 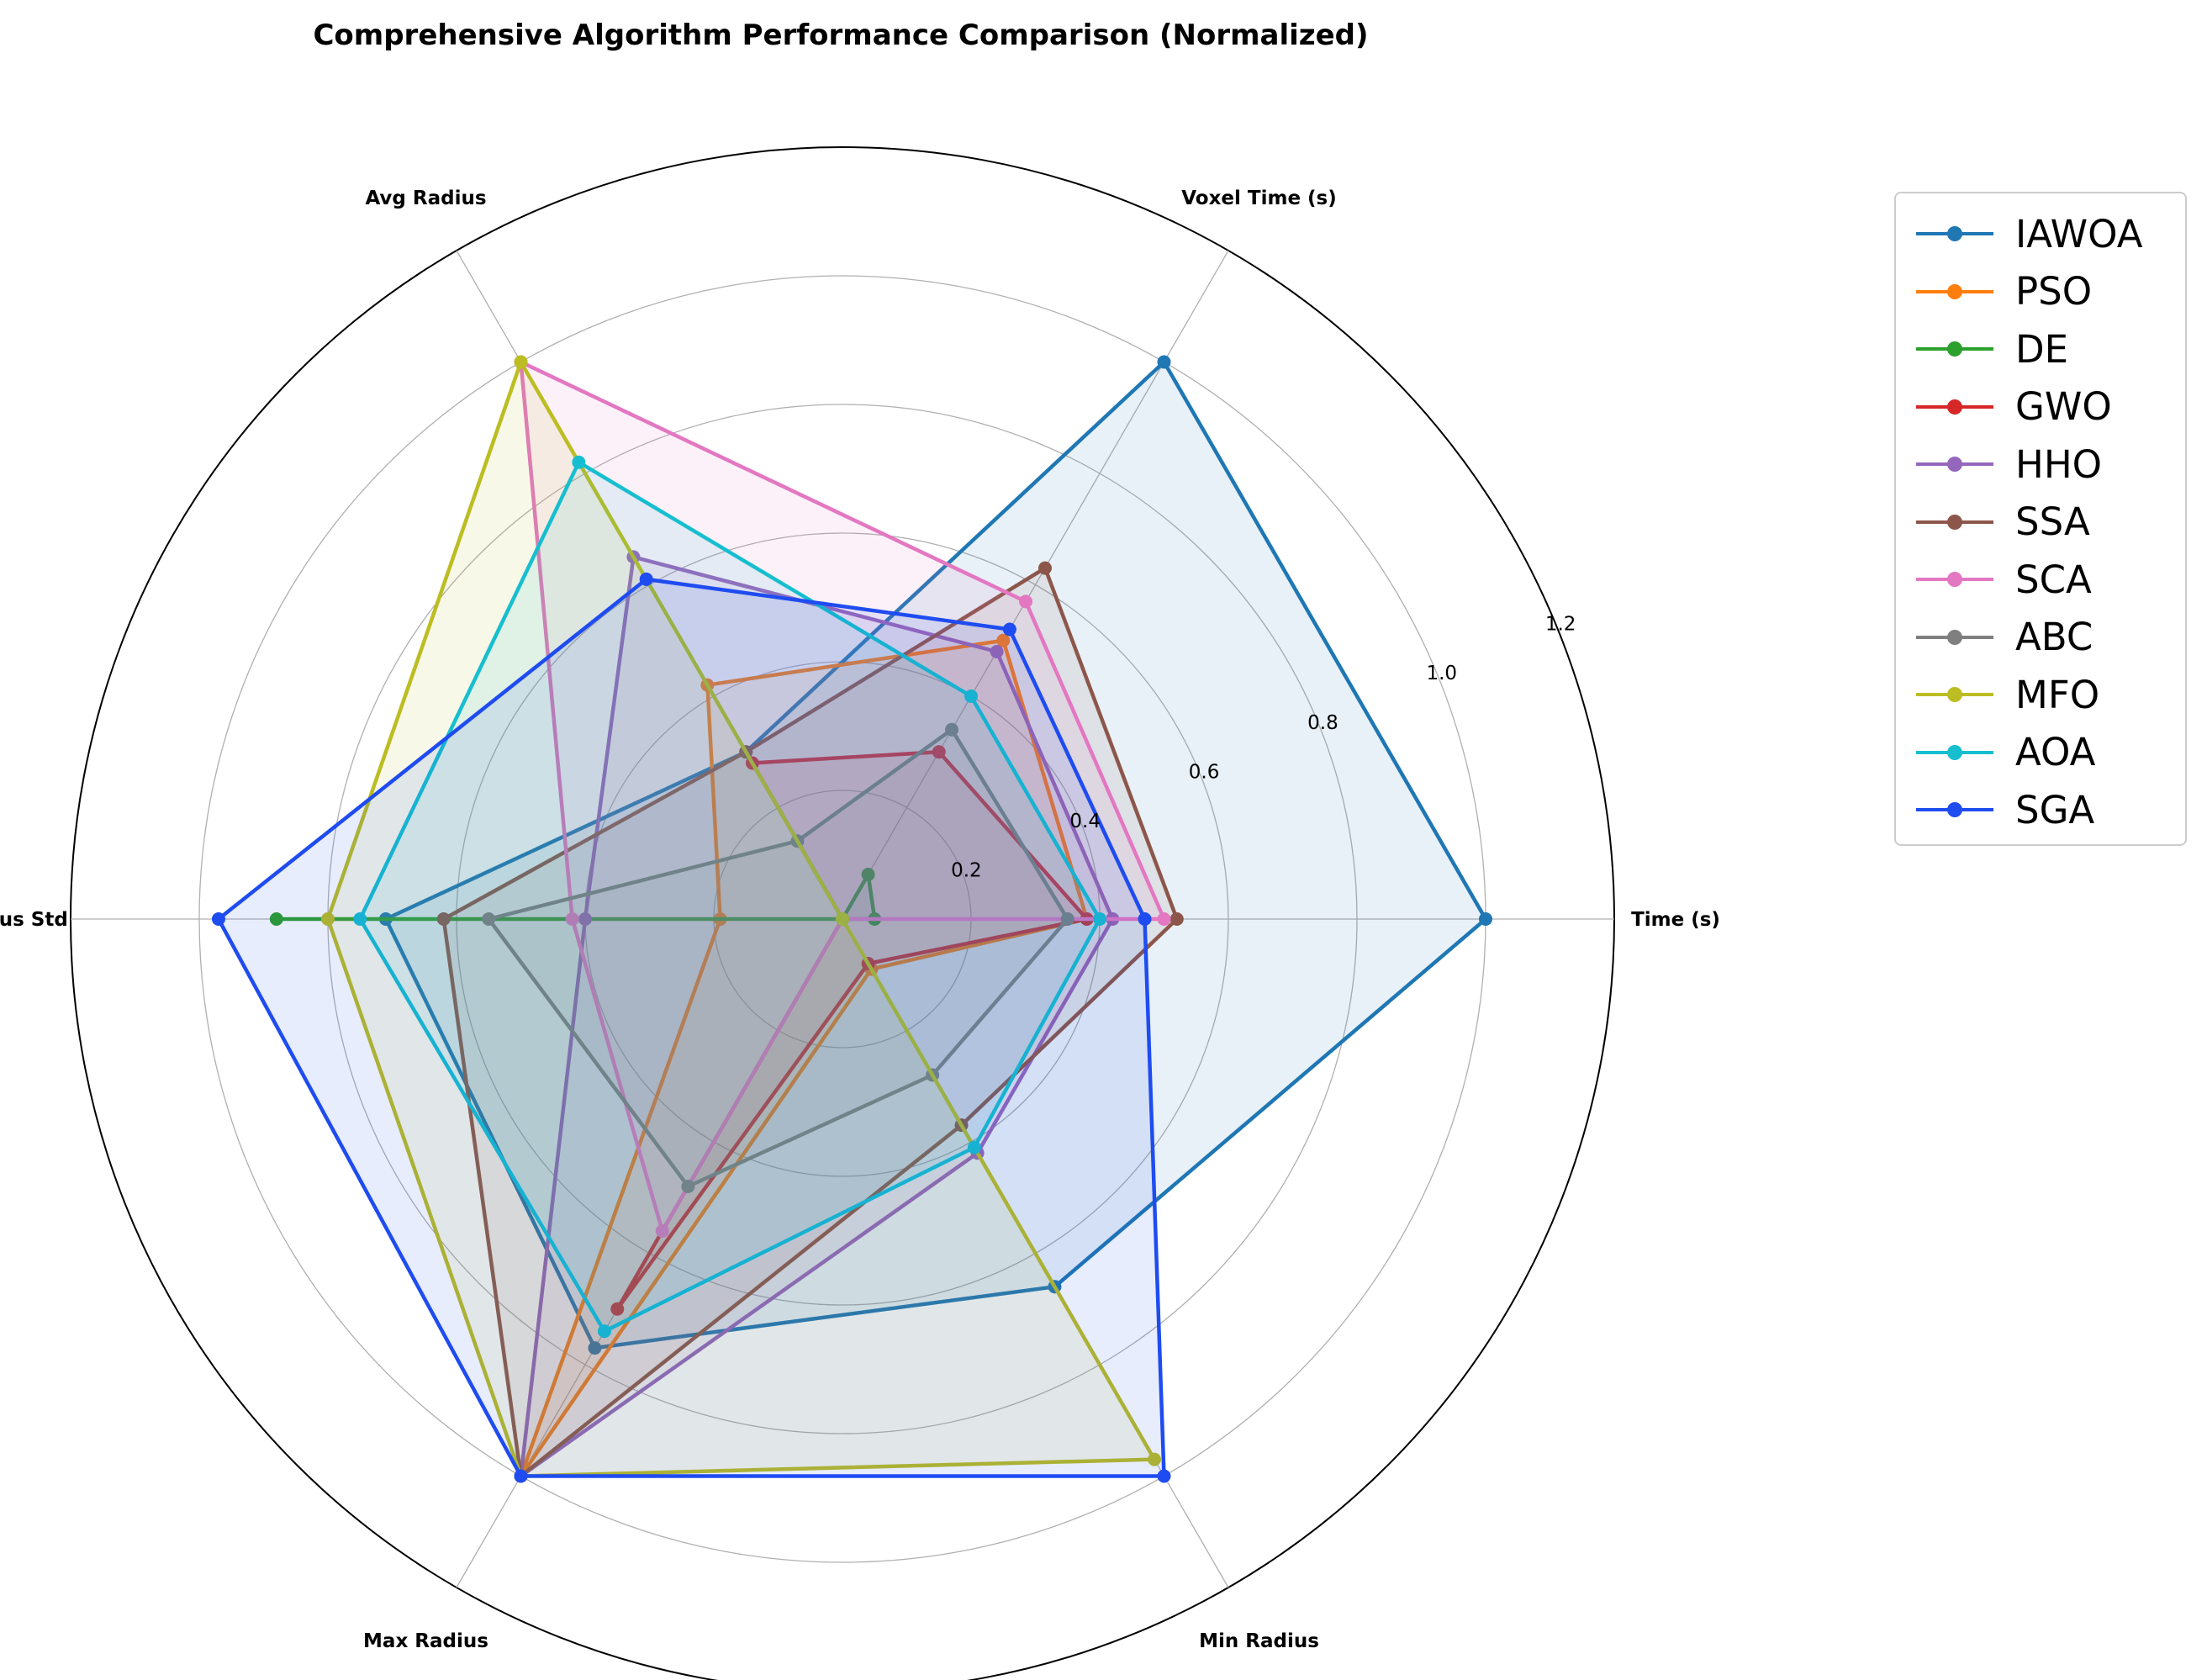 What do you see at coordinates (2079, 234) in the screenshot?
I see `legend-label: IAWOA` at bounding box center [2079, 234].